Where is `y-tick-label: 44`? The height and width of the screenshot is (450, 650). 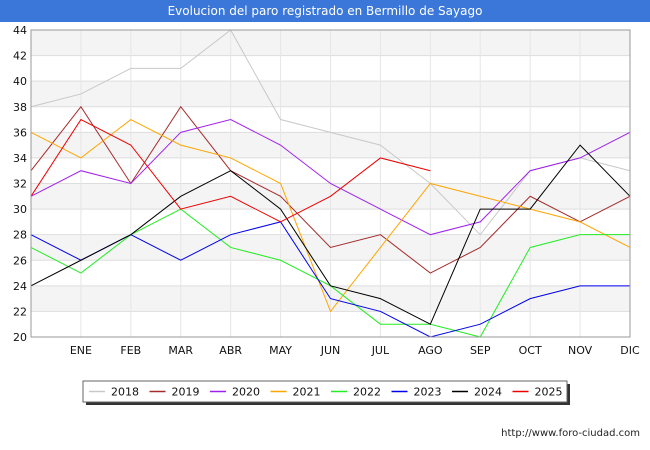 y-tick-label: 44 is located at coordinates (20, 30).